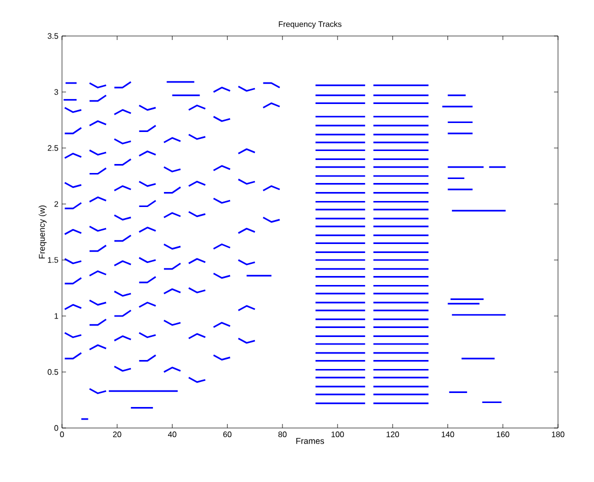  What do you see at coordinates (42, 231) in the screenshot?
I see `y-axis-title: Frequency (w)` at bounding box center [42, 231].